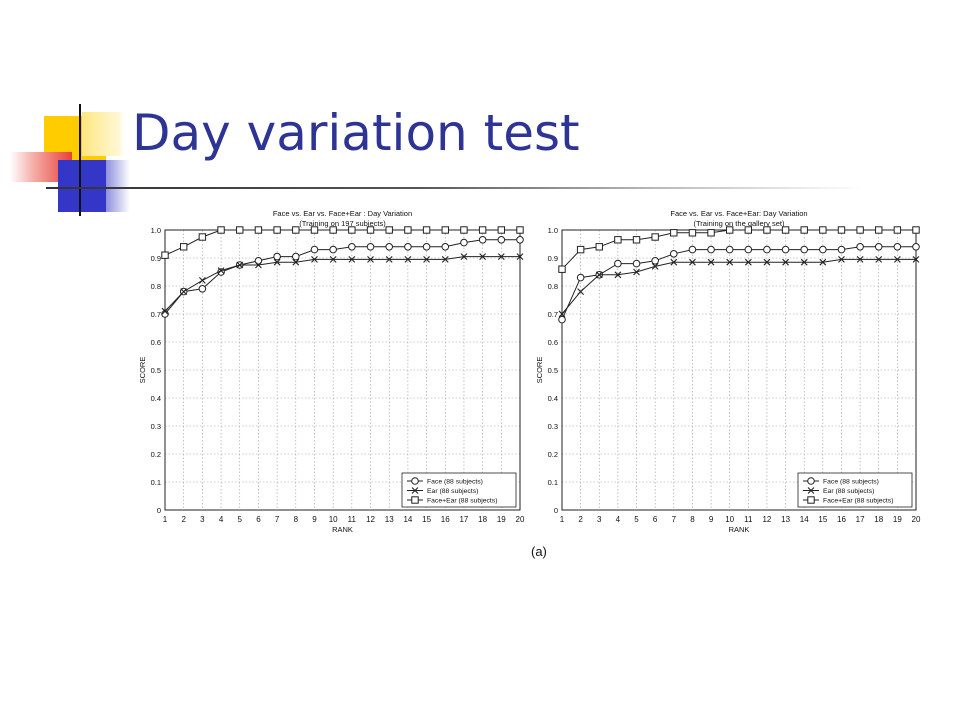 This screenshot has height=720, width=960. I want to click on y-tick-label: 0.8, so click(553, 286).